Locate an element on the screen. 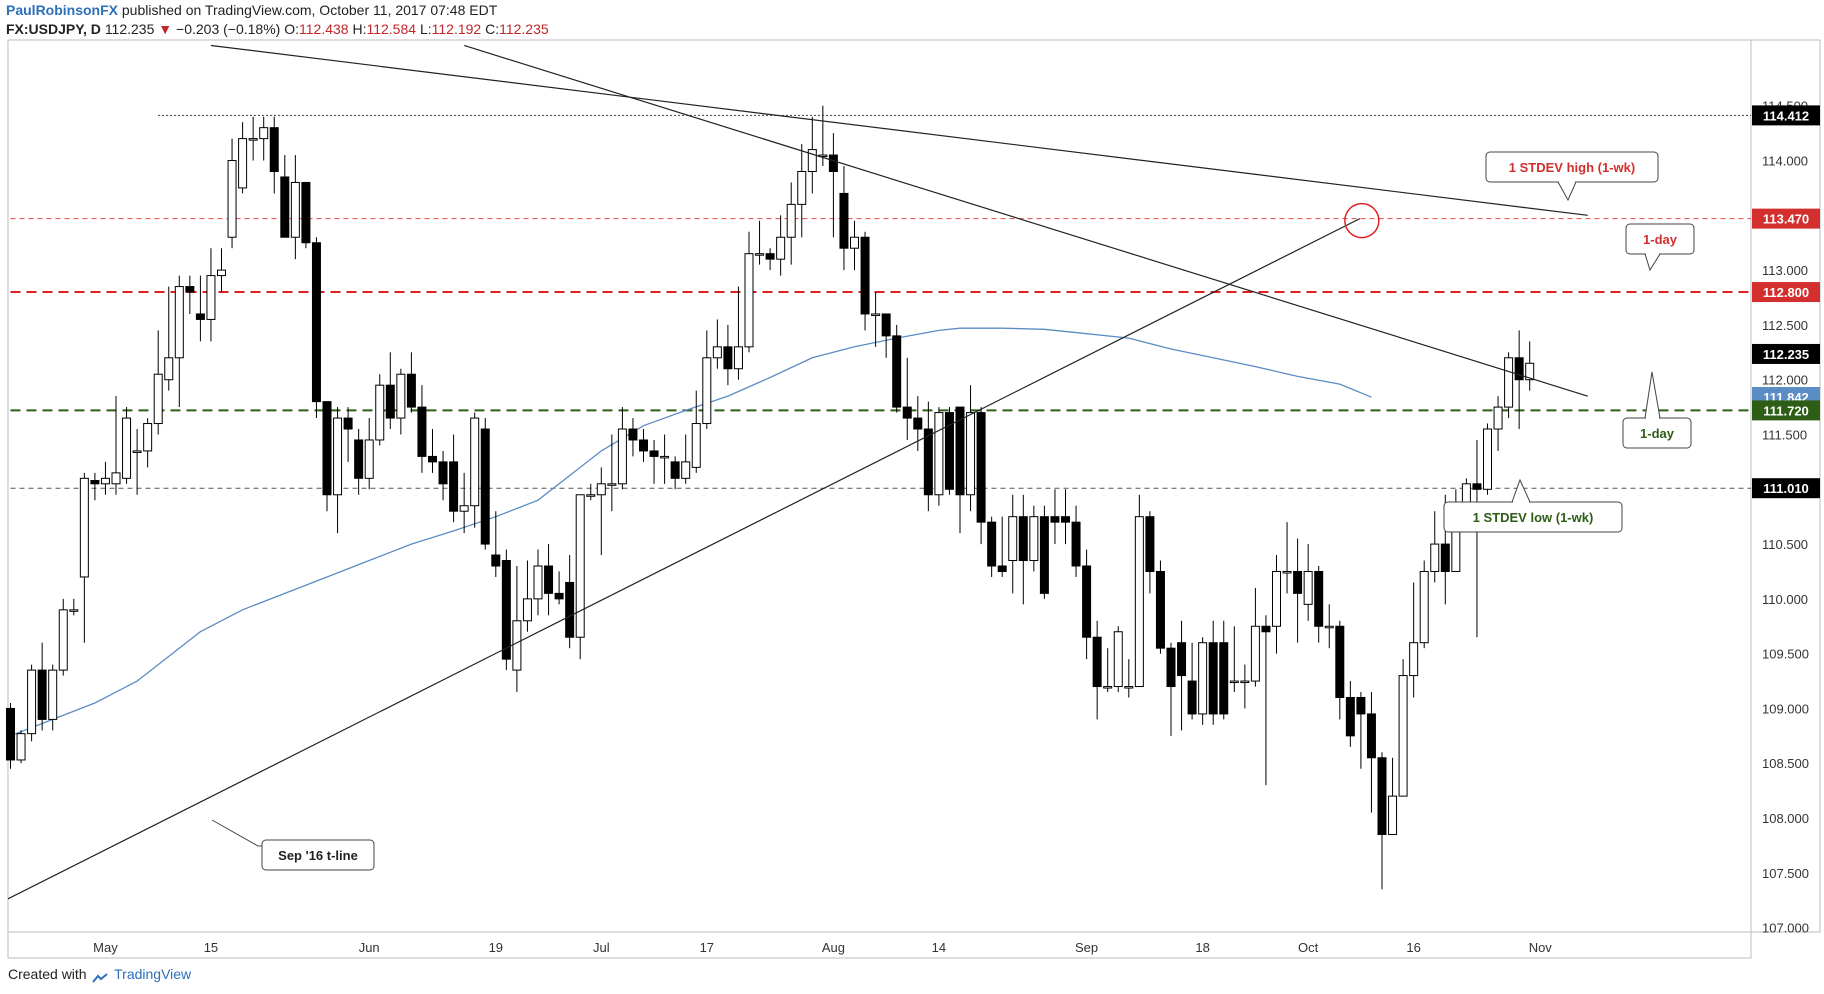 Image resolution: width=1824 pixels, height=994 pixels. change-value: −0.203 (−0.18%) is located at coordinates (228, 29).